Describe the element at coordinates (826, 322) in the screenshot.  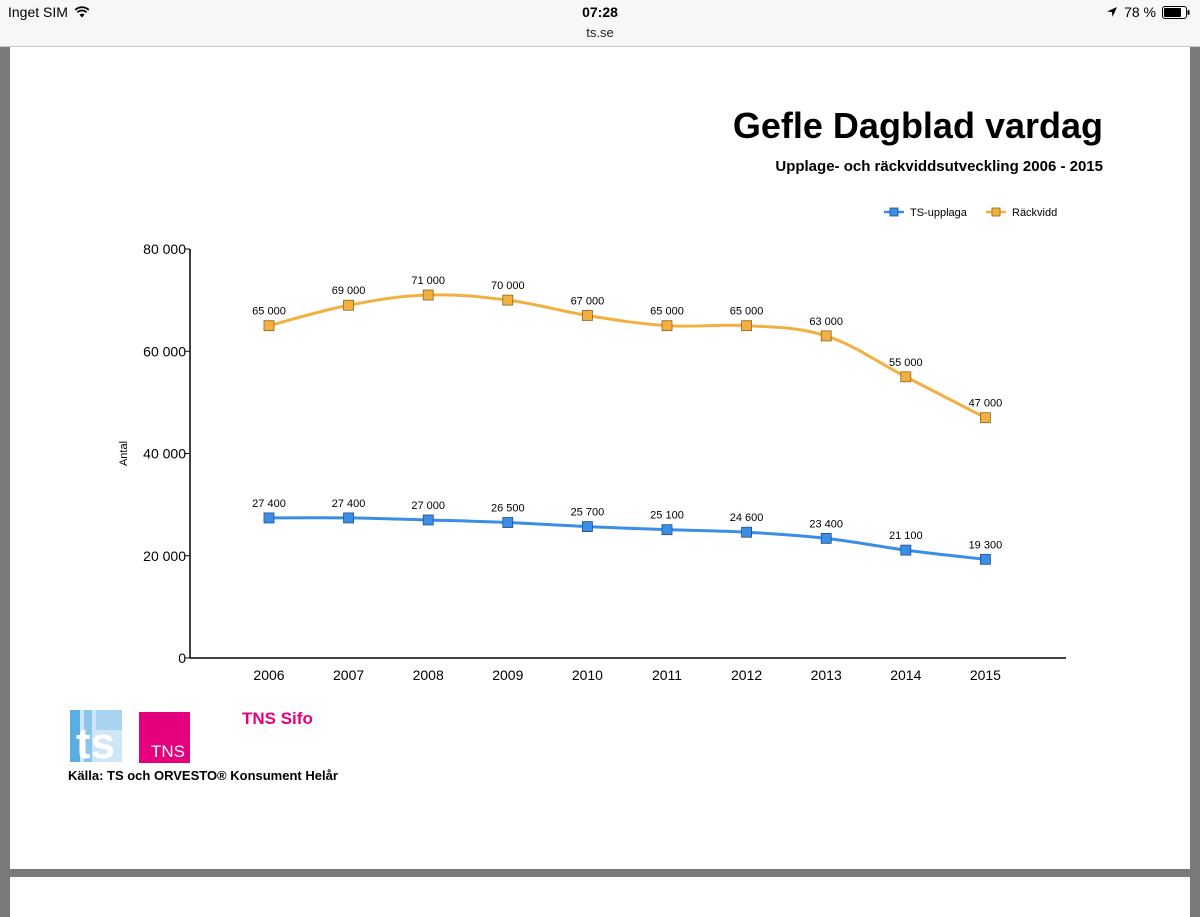
I see `data-label: 63 000` at that location.